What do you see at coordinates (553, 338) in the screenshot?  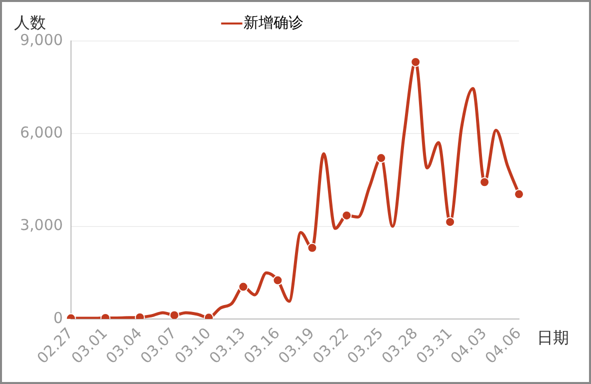 I see `x-axis-title: 日期` at bounding box center [553, 338].